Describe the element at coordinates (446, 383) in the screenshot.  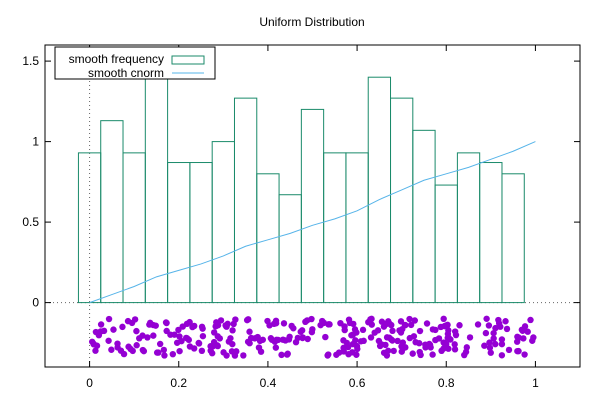
I see `x-tick-label: 0.8` at that location.